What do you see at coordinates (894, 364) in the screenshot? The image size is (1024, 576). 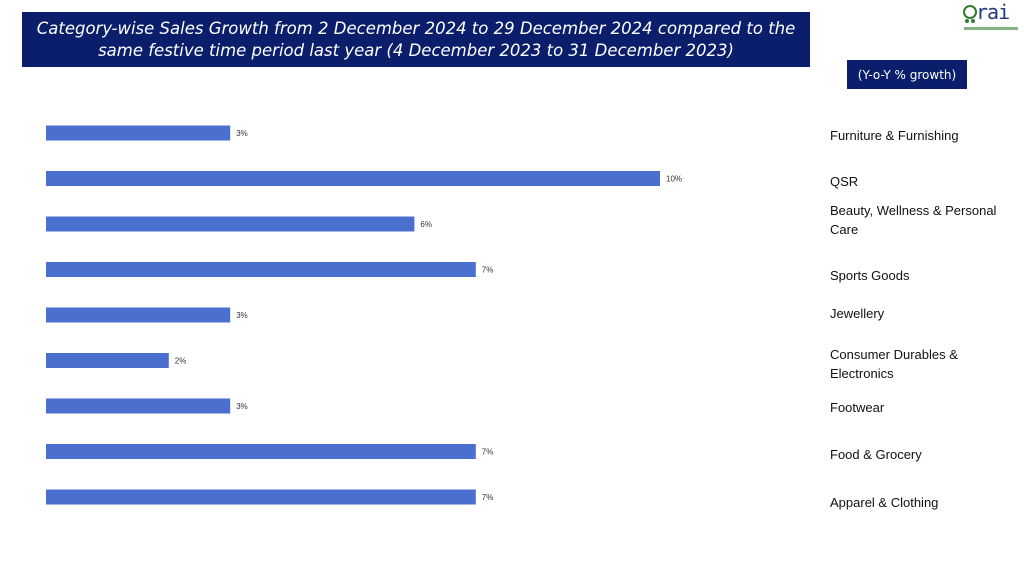 I see `category-label: Consumer Durables & Electronics` at bounding box center [894, 364].